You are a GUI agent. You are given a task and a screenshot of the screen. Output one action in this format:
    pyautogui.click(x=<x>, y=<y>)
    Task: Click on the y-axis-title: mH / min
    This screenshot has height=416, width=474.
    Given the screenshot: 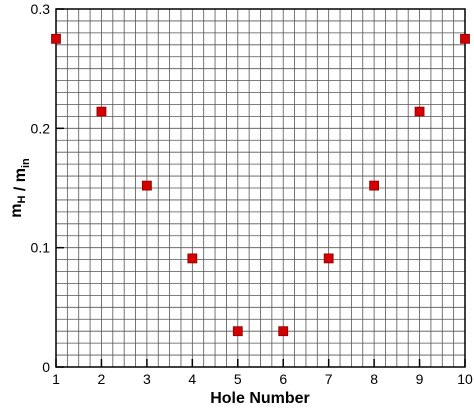 What is the action you would take?
    pyautogui.click(x=20, y=188)
    